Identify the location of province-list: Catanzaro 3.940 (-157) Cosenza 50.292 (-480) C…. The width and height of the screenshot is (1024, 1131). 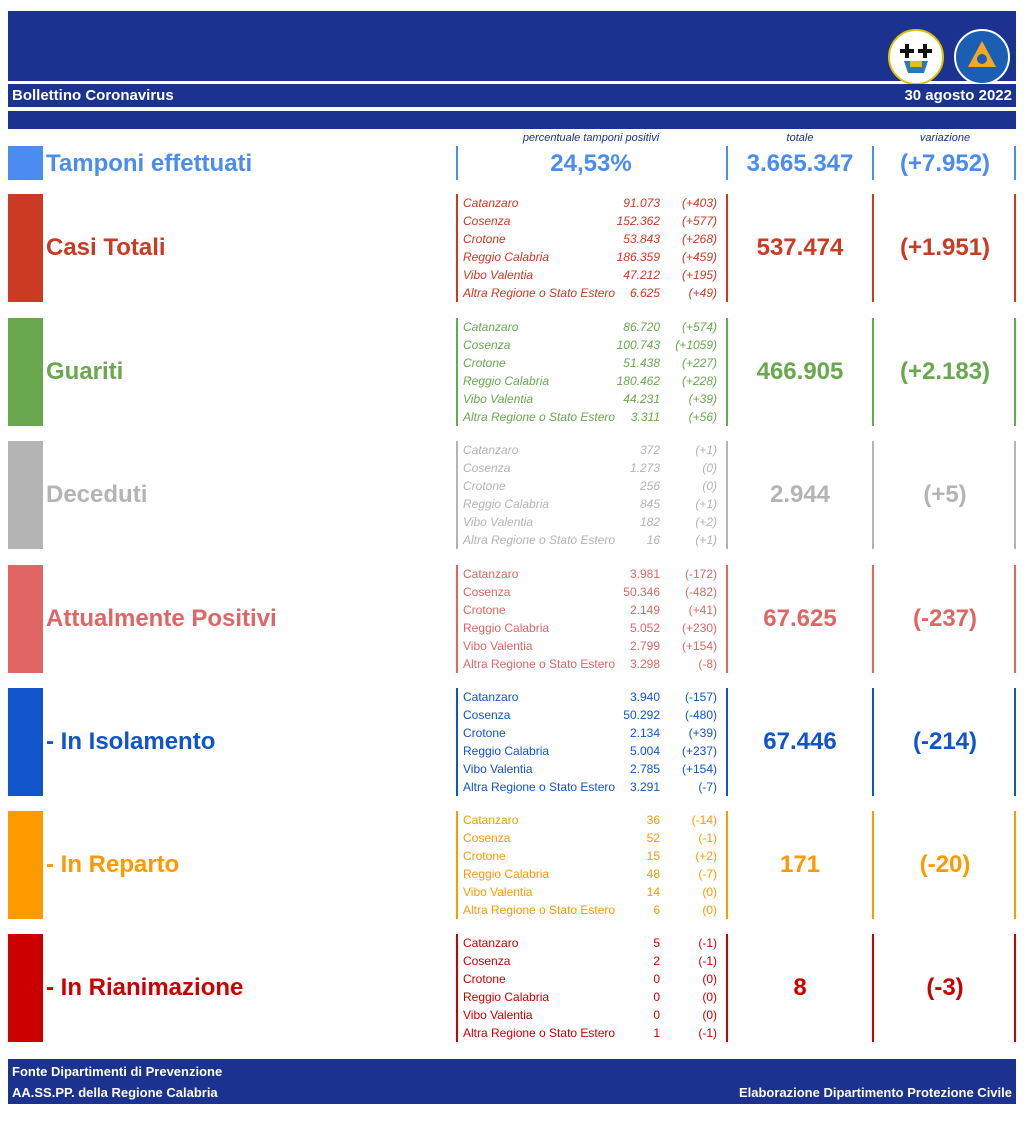
(593, 742).